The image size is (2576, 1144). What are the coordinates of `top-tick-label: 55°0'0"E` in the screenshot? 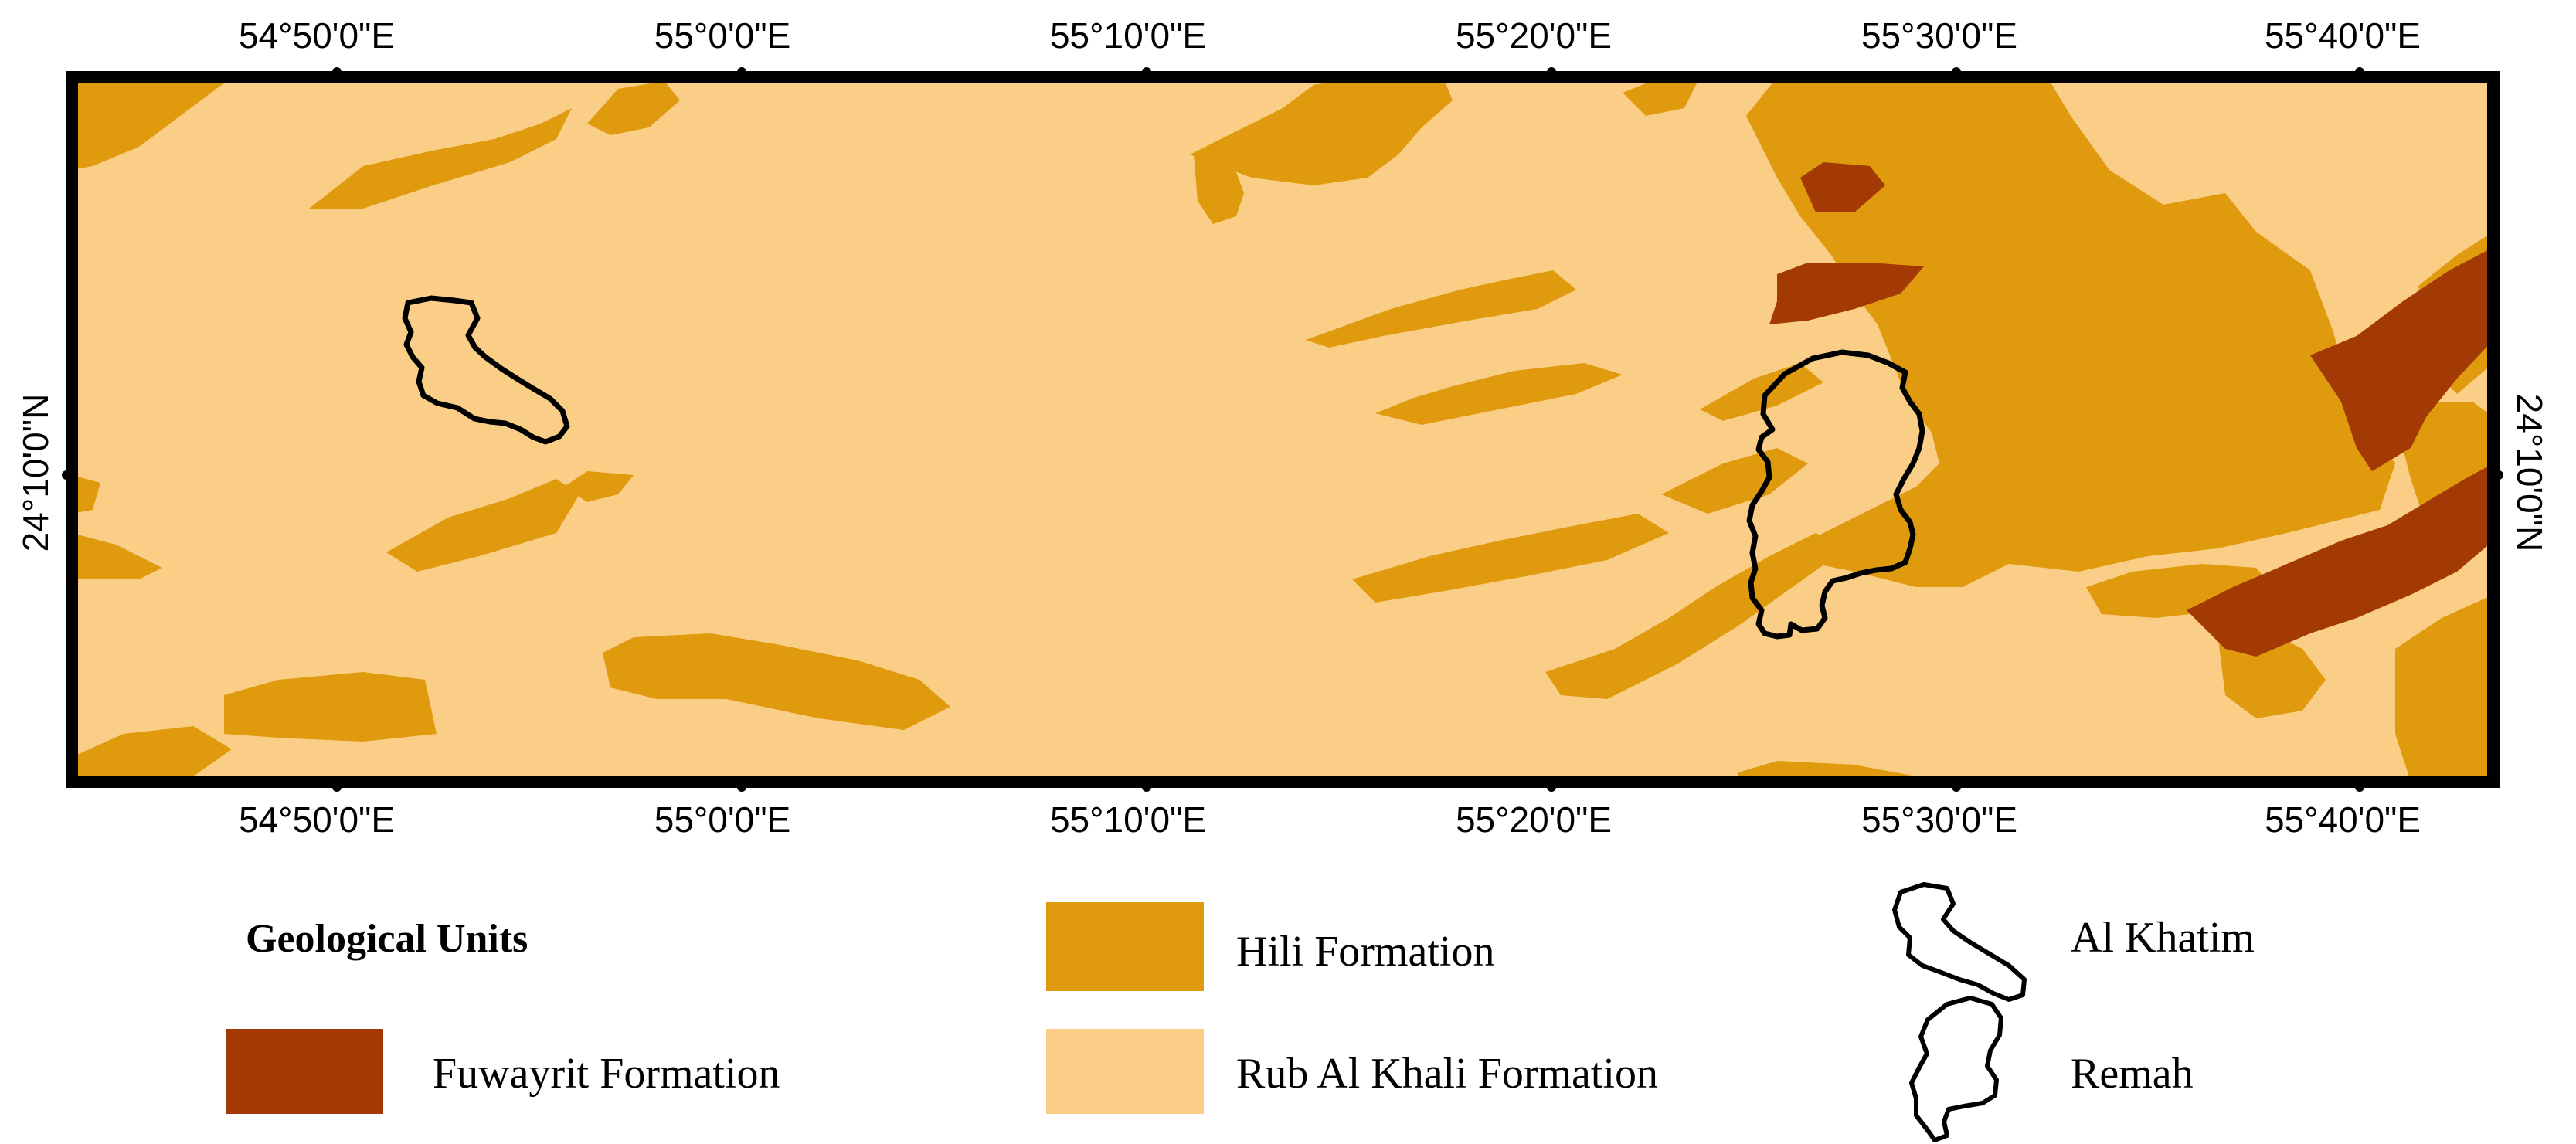 It's located at (722, 35).